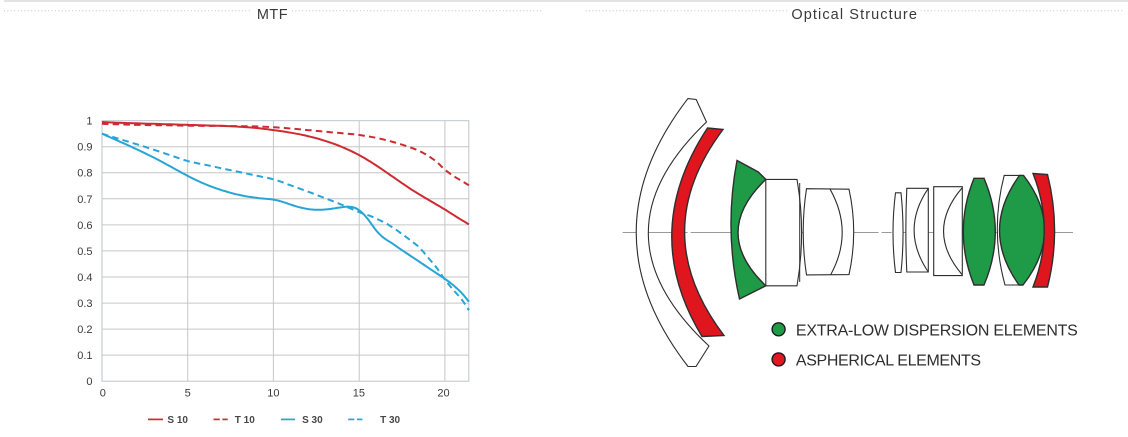 The image size is (1128, 437). Describe the element at coordinates (312, 420) in the screenshot. I see `svg-text: S 30` at that location.